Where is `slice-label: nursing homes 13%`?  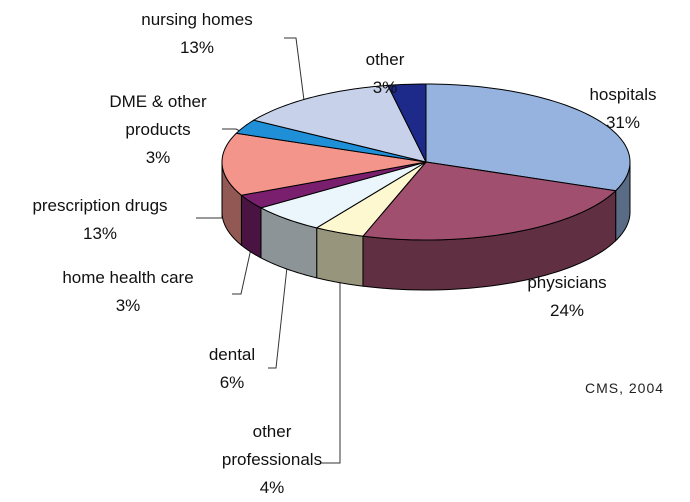 slice-label: nursing homes 13% is located at coordinates (197, 34).